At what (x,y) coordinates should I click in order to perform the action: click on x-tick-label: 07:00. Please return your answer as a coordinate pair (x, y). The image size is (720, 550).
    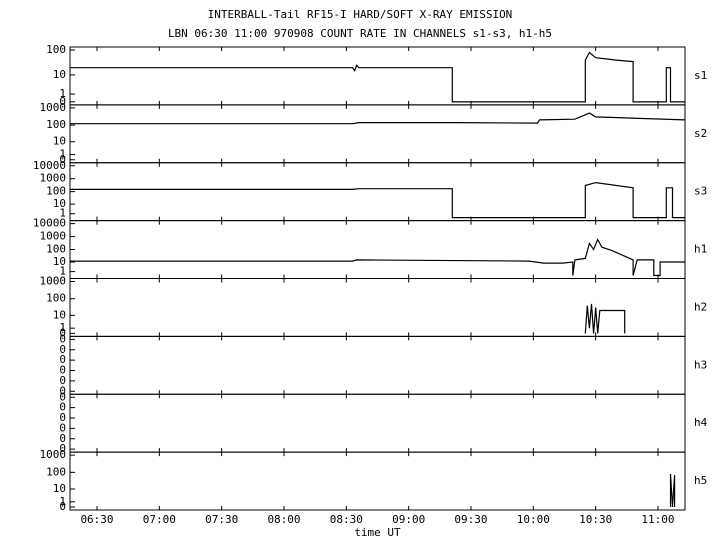
    Looking at the image, I should click on (159, 519).